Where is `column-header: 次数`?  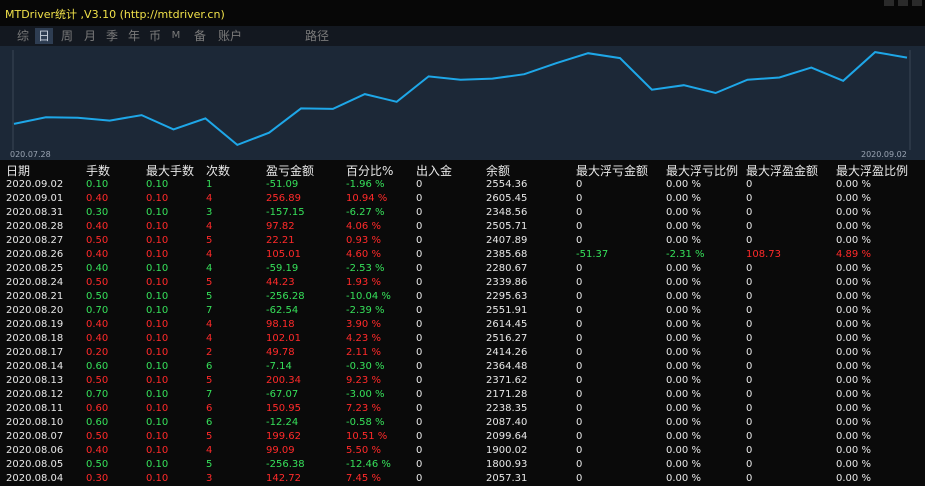 column-header: 次数 is located at coordinates (218, 171).